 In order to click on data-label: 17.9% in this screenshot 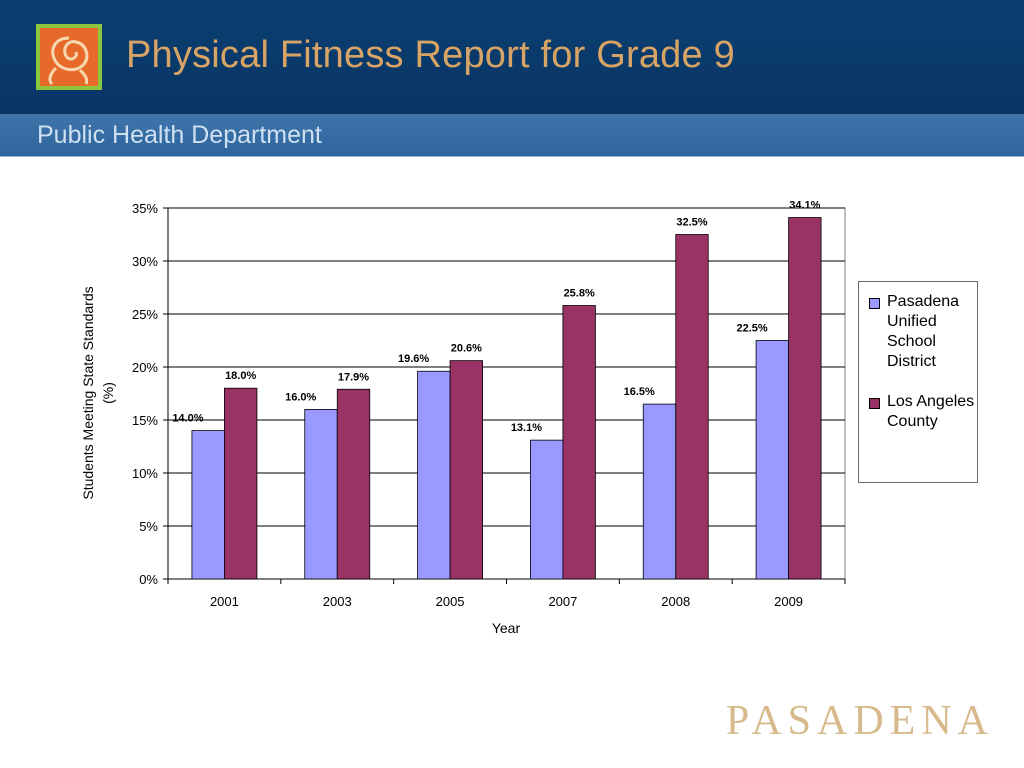, I will do `click(353, 377)`.